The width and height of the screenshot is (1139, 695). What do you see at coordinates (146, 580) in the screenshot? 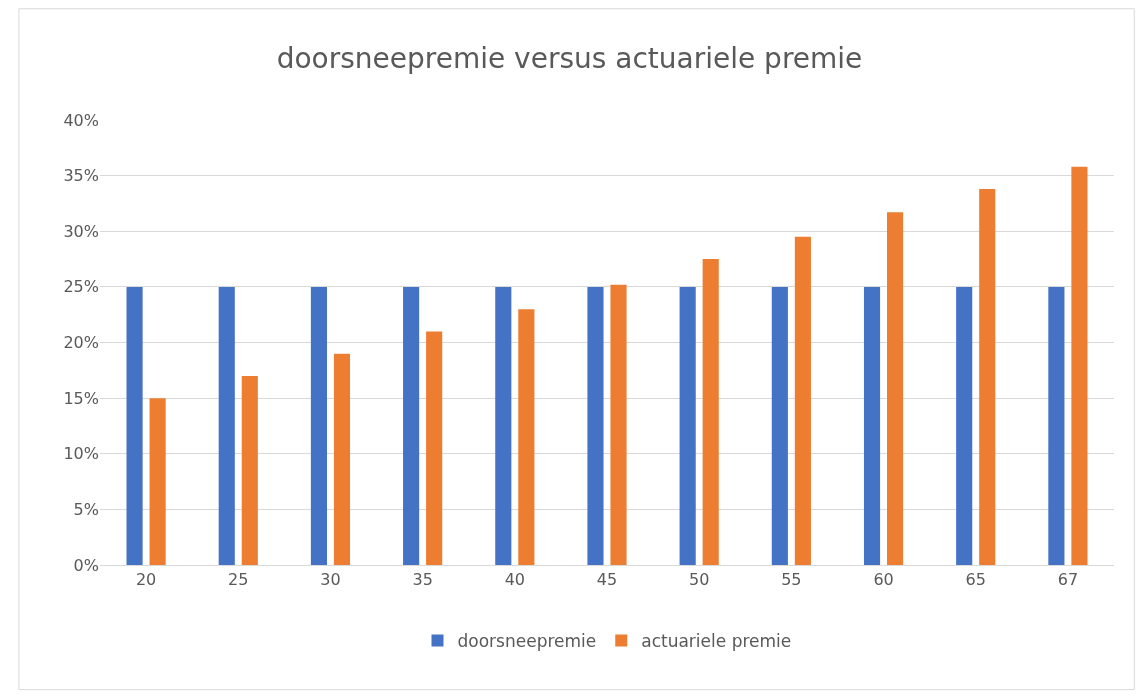
I see `x-tick-label: 20` at bounding box center [146, 580].